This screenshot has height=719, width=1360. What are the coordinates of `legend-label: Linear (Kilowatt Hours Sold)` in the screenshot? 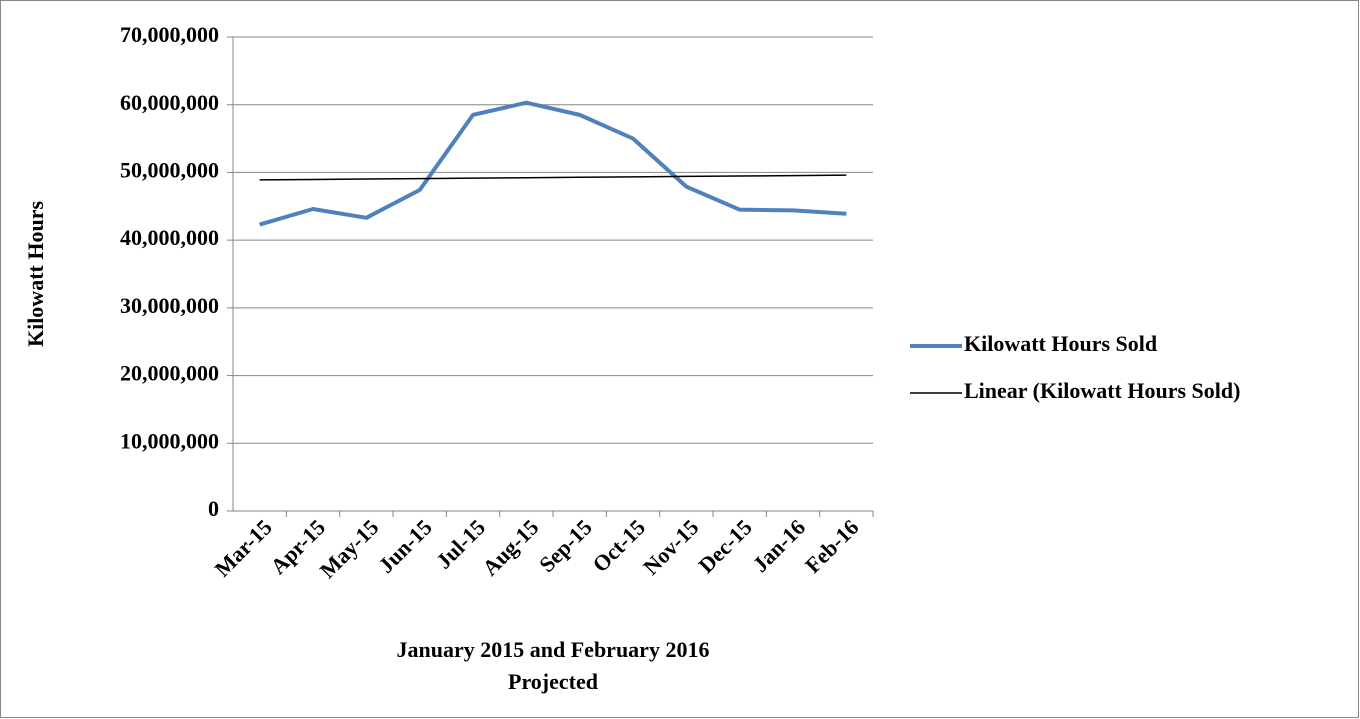 It's located at (1102, 390).